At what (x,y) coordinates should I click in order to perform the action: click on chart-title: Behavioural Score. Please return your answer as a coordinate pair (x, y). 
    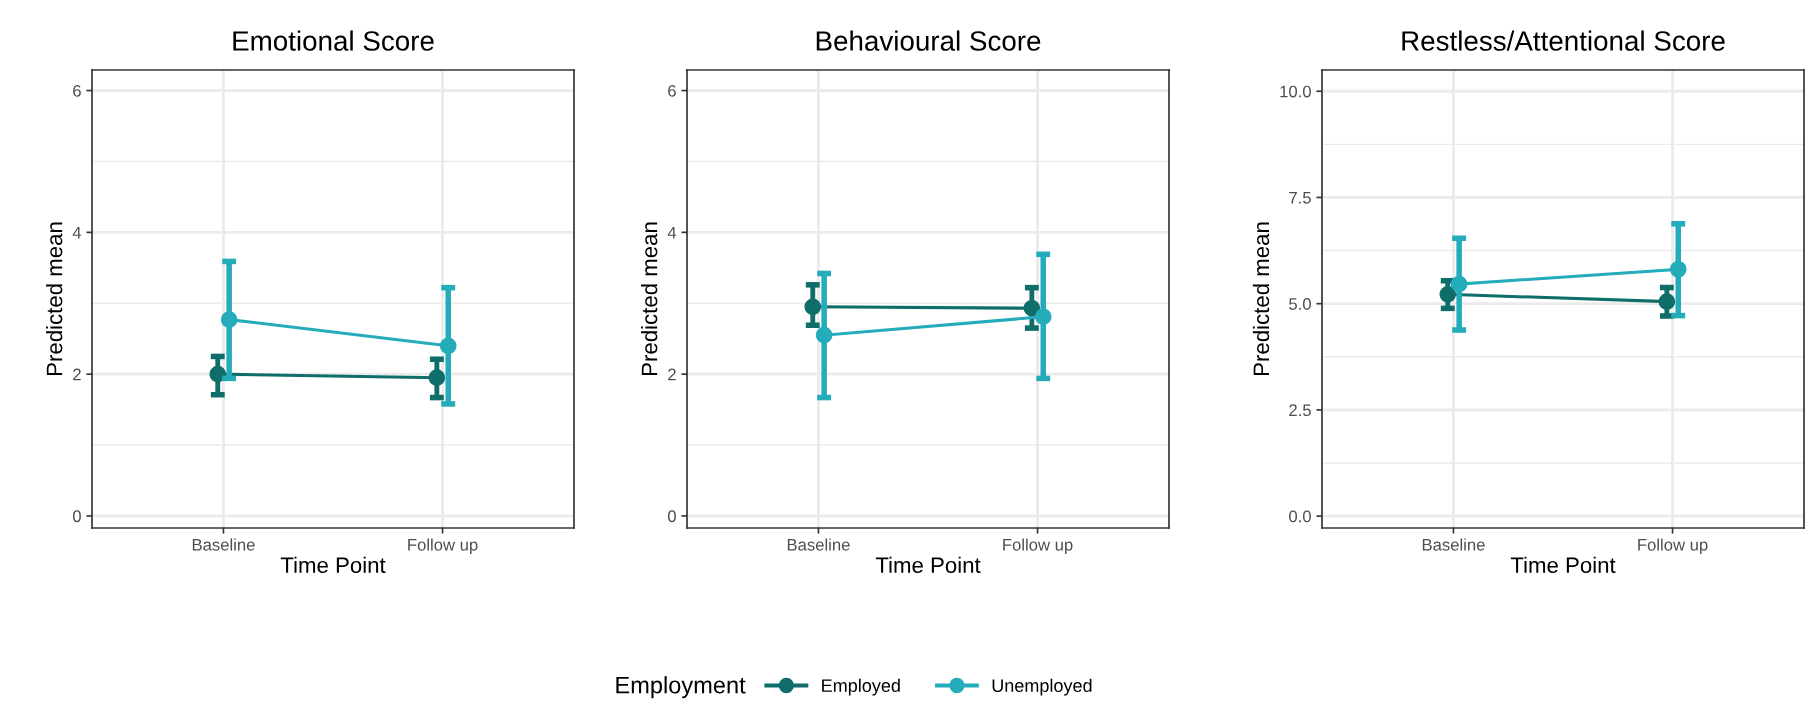
    Looking at the image, I should click on (928, 40).